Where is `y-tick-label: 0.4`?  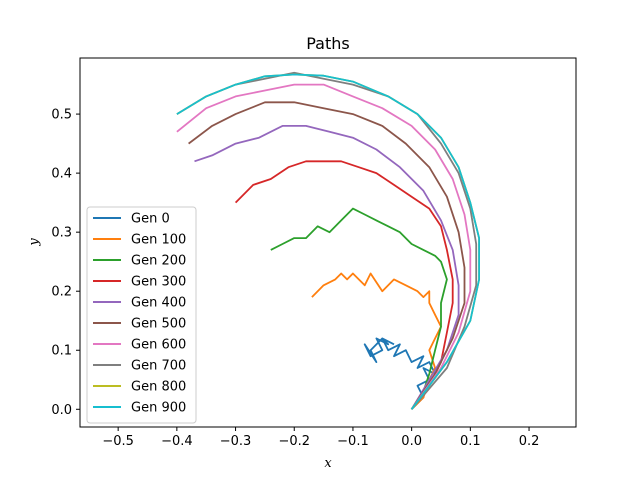
y-tick-label: 0.4 is located at coordinates (61, 174).